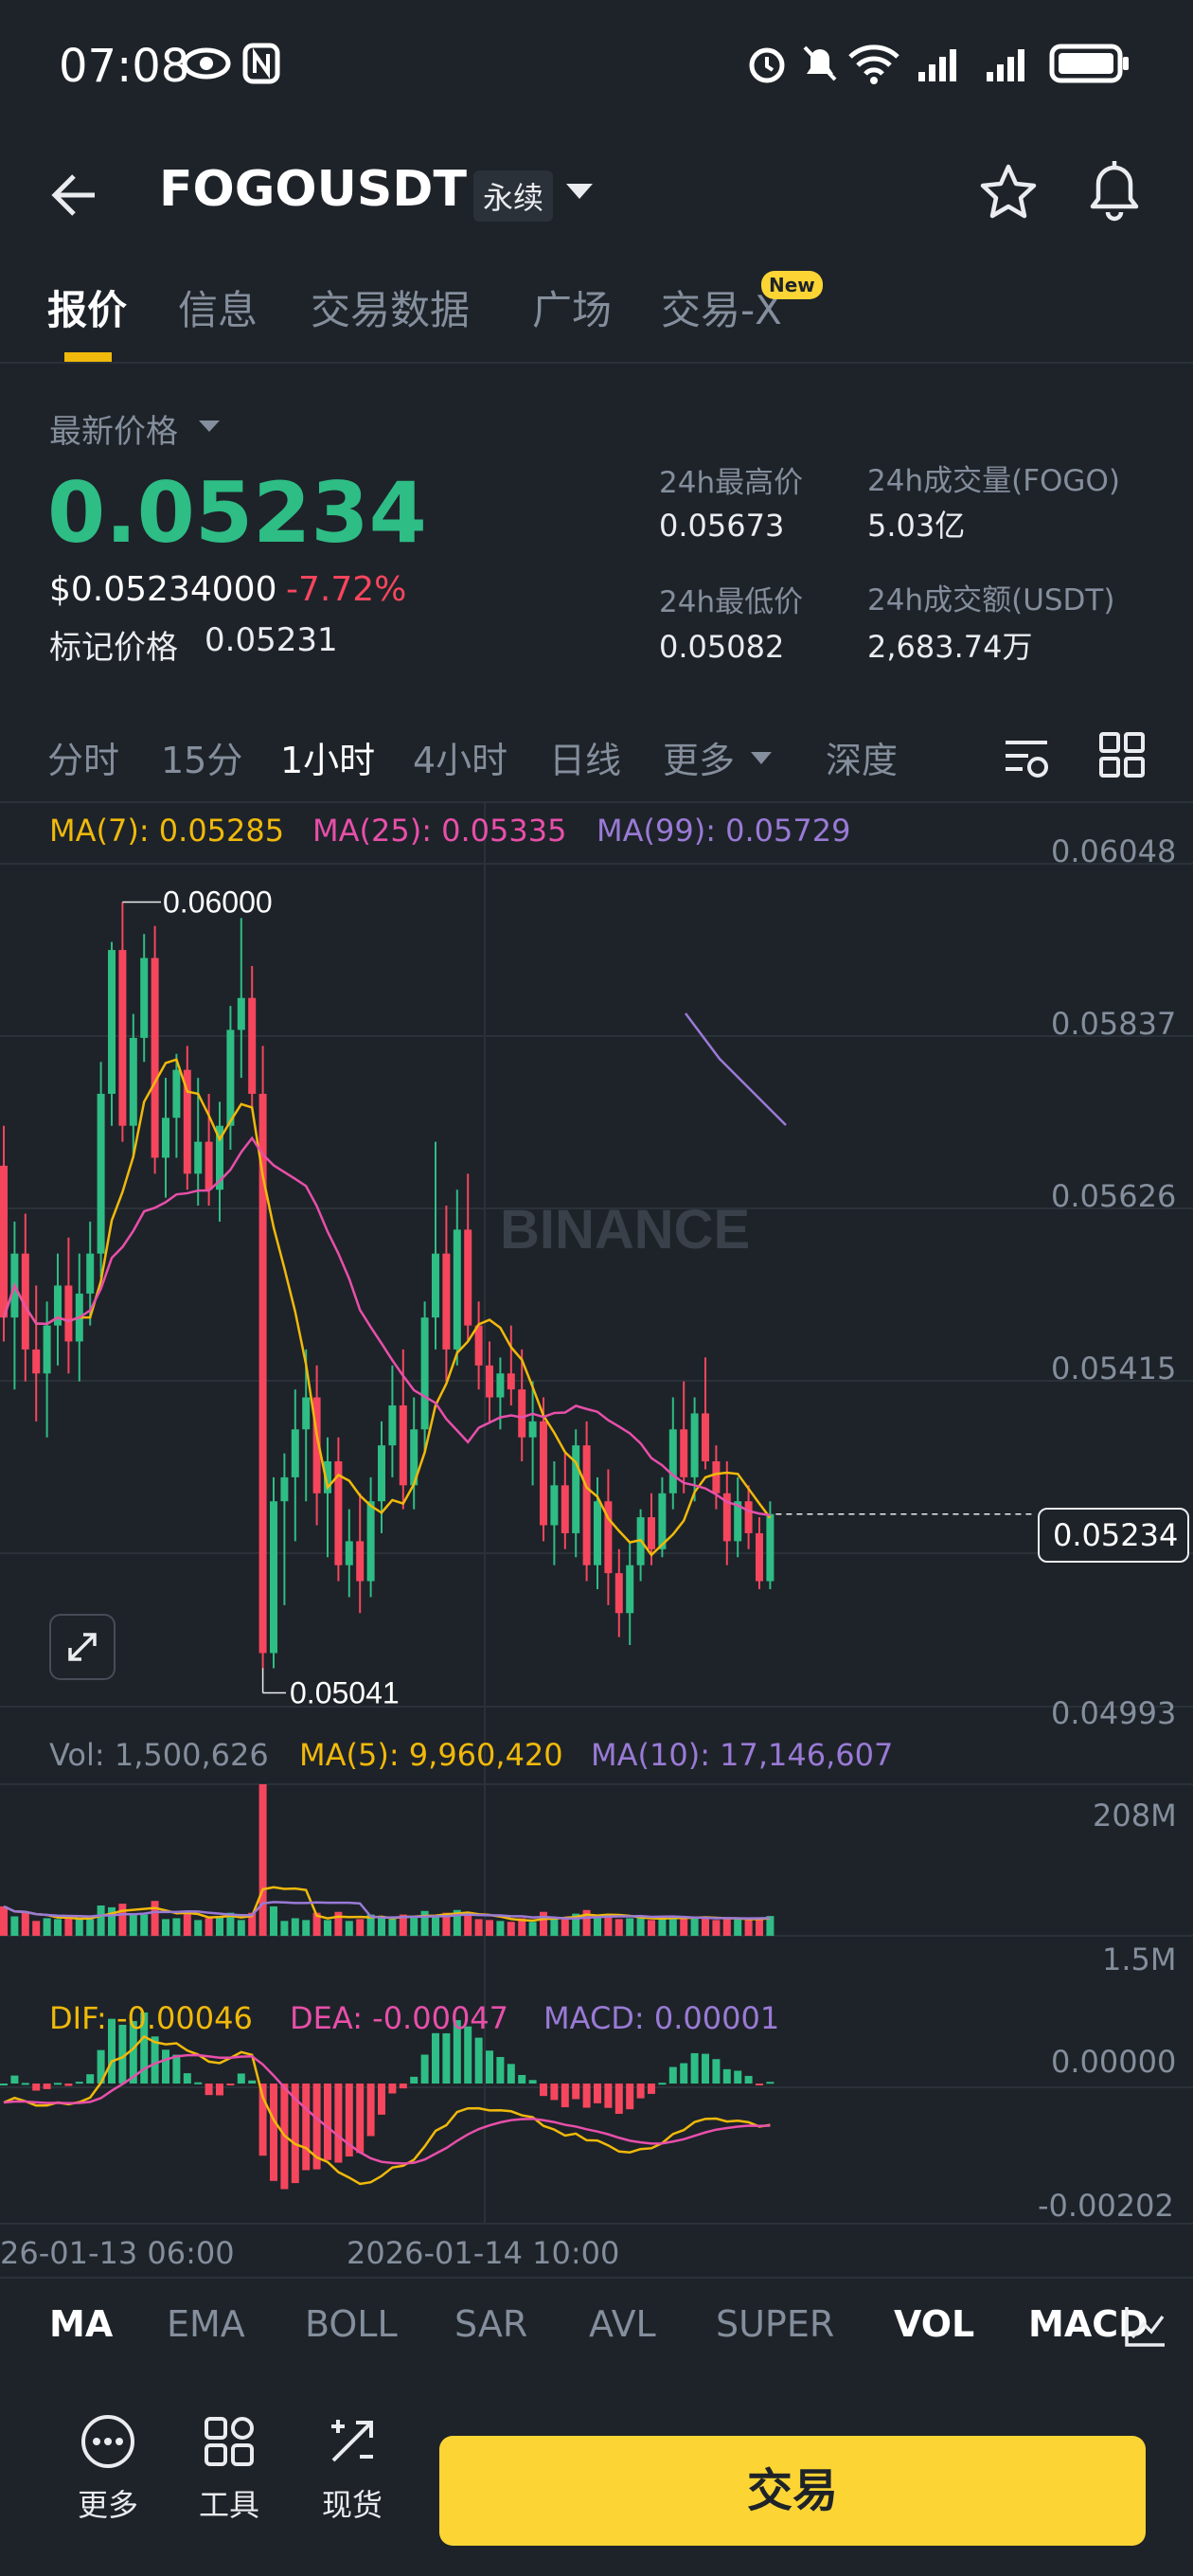 The image size is (1193, 2576). Describe the element at coordinates (83, 760) in the screenshot. I see `interval-timeline: 分时` at that location.